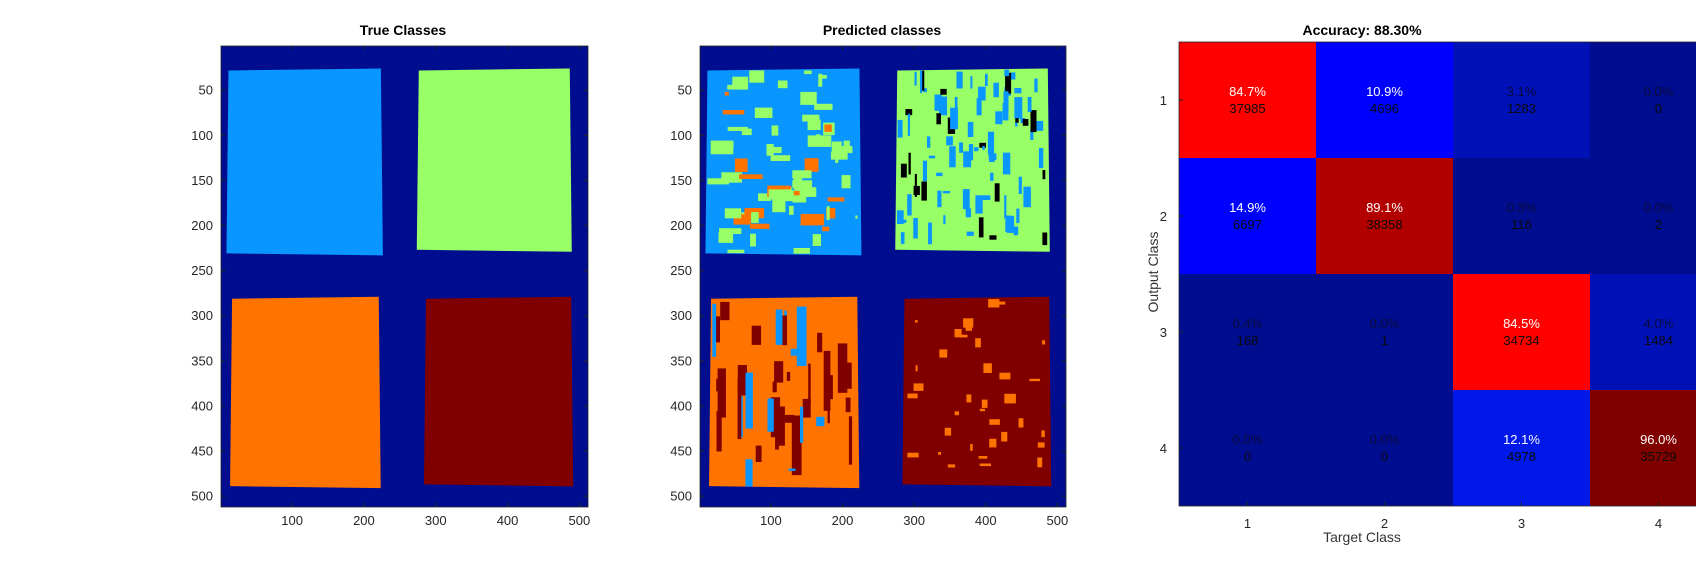  What do you see at coordinates (1659, 323) in the screenshot?
I see `cm-cell-percent: 4.0%` at bounding box center [1659, 323].